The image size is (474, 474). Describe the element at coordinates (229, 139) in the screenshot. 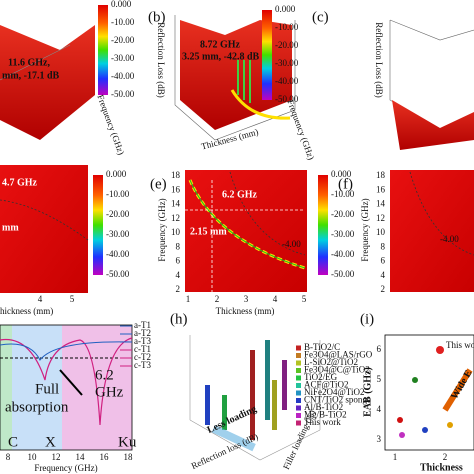

I see `text-label: Thickness (mm)` at that location.